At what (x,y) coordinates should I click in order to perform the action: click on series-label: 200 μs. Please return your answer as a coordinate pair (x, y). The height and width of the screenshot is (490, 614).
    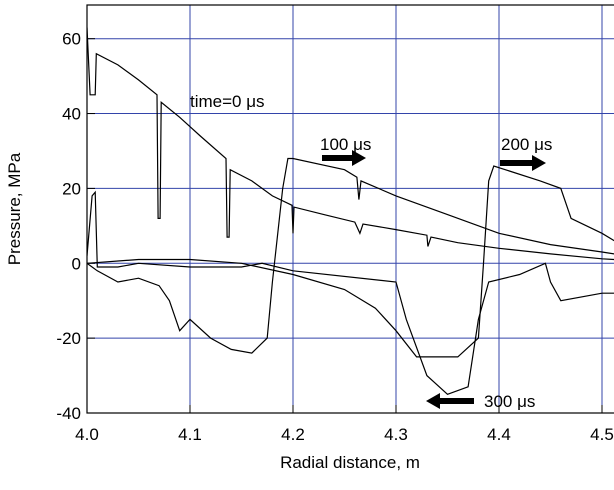
    Looking at the image, I should click on (526, 144).